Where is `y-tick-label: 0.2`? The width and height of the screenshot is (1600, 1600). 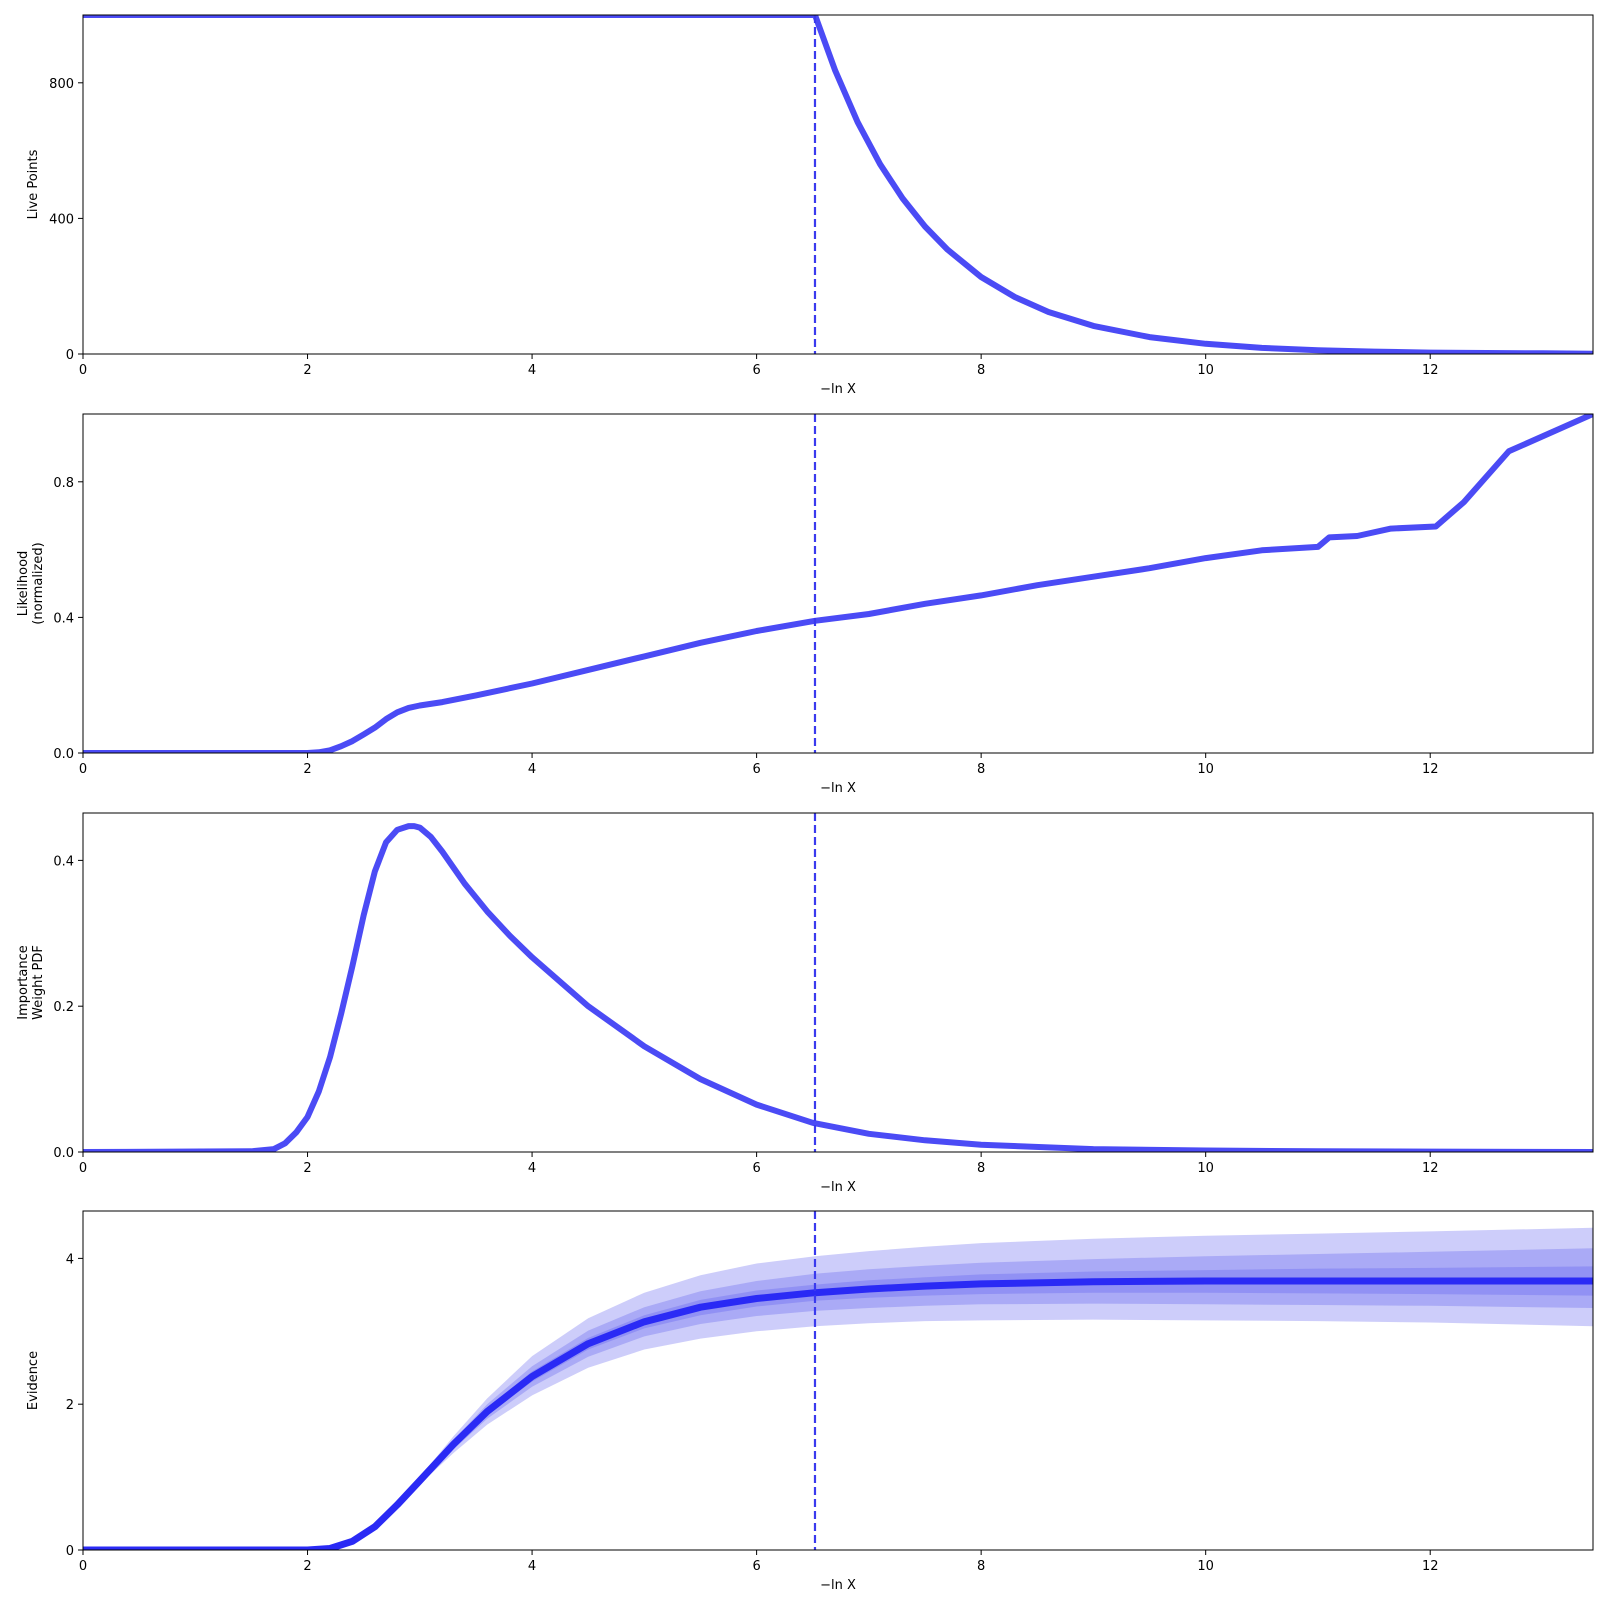 y-tick-label: 0.2 is located at coordinates (63, 1007).